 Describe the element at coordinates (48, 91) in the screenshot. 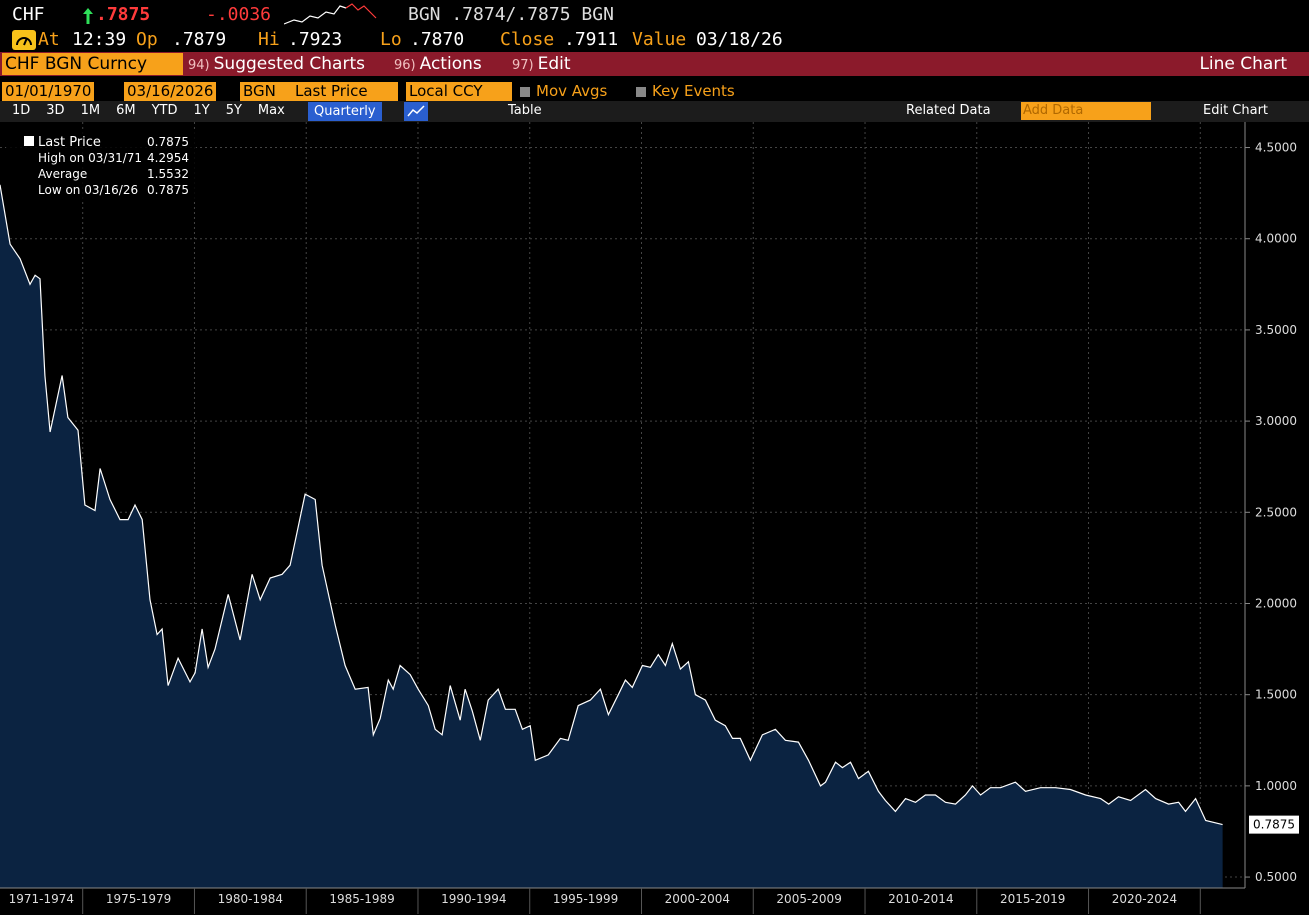

I see `start-date: 01/01/1970` at that location.